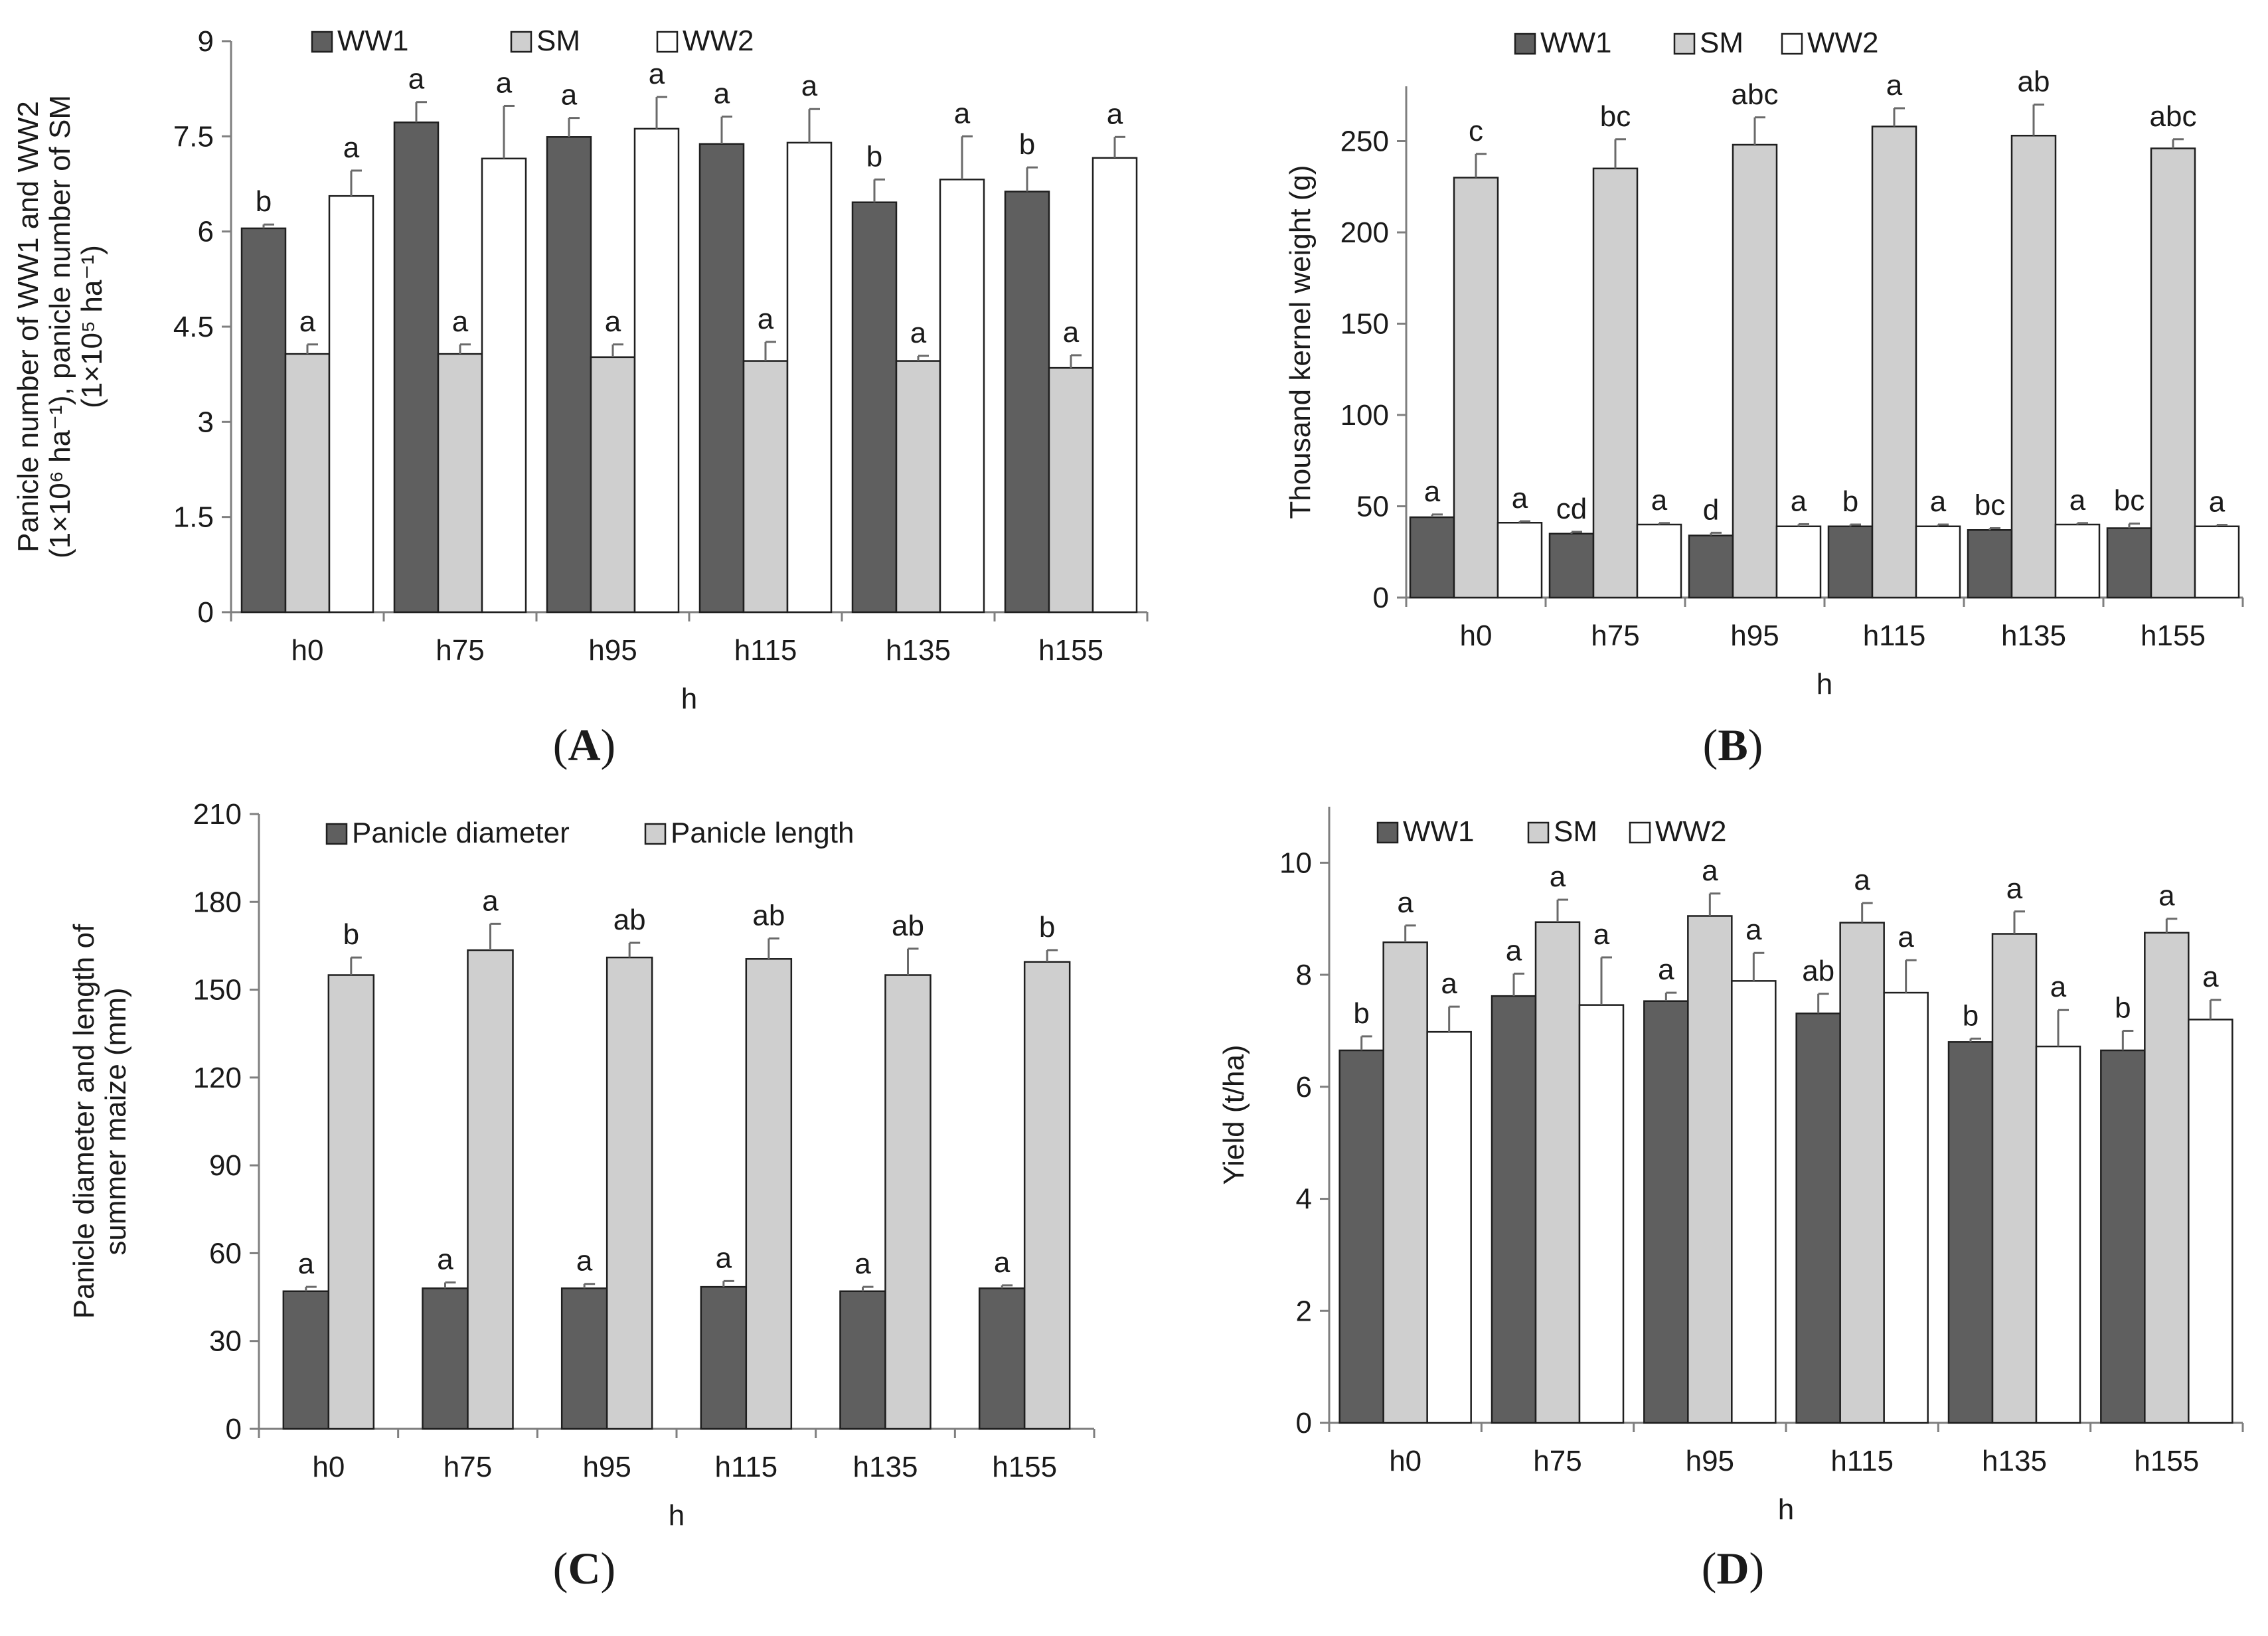 Image resolution: width=2268 pixels, height=1636 pixels. What do you see at coordinates (584, 745) in the screenshot?
I see `panel-caption: (A)` at bounding box center [584, 745].